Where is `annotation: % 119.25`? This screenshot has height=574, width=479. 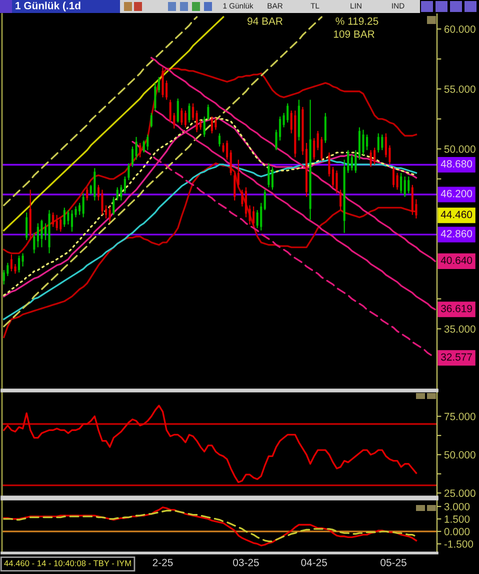 annotation: % 119.25 is located at coordinates (357, 21).